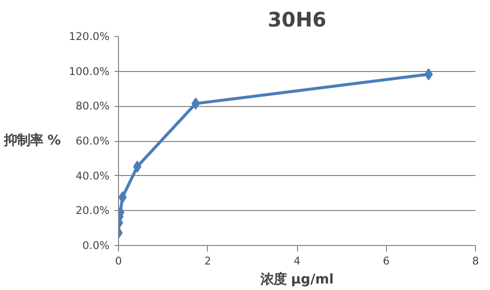 The height and width of the screenshot is (290, 490). I want to click on x-axis-title: 浓度 μg/ml, so click(296, 280).